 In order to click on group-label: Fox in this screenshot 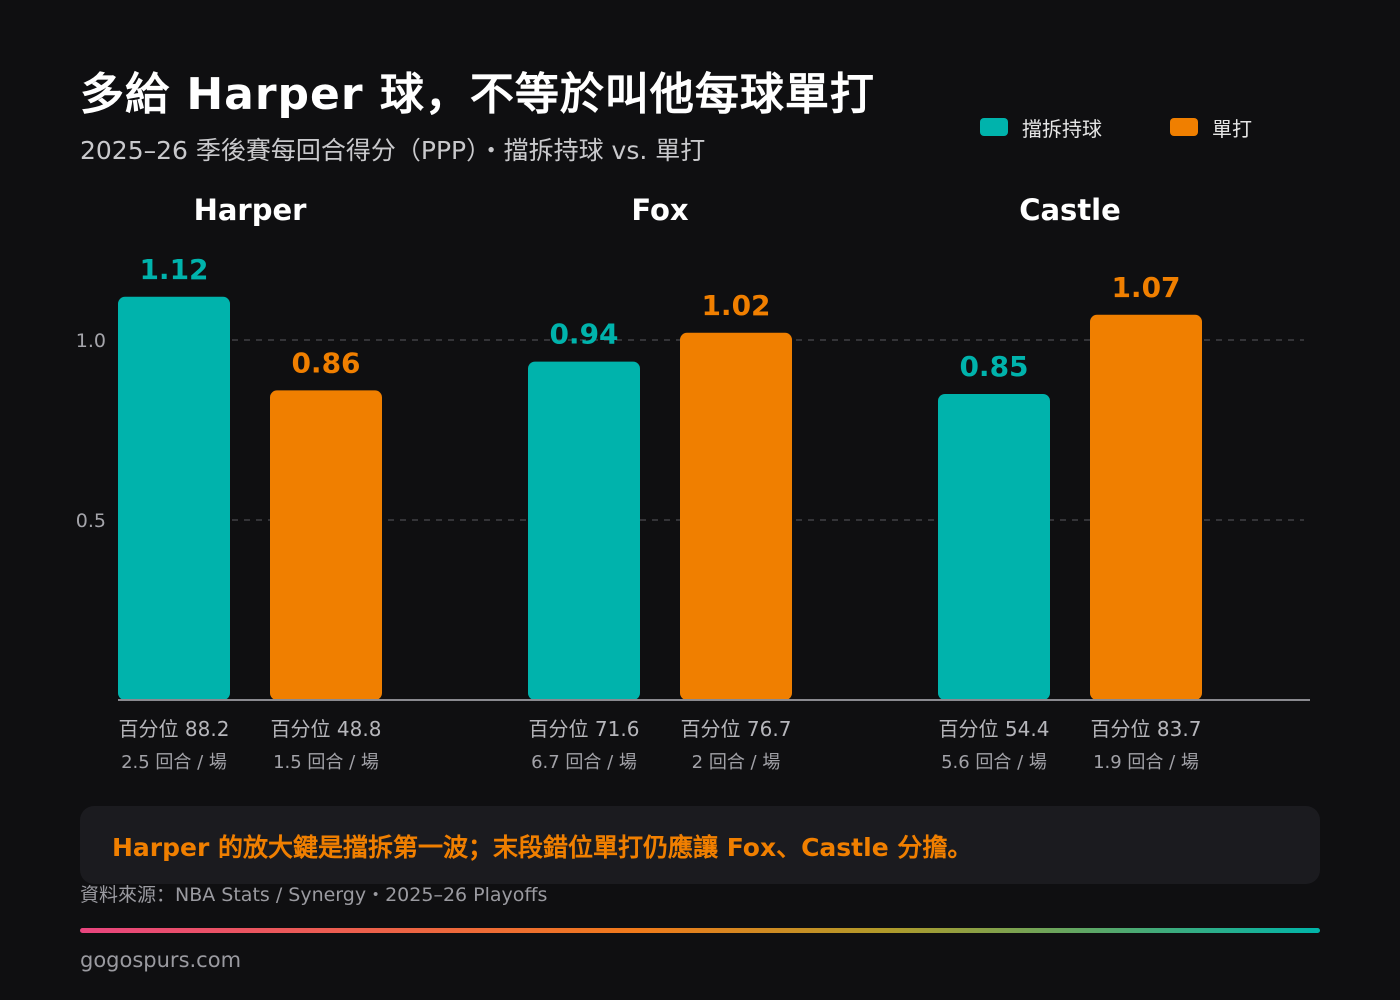, I will do `click(660, 210)`.